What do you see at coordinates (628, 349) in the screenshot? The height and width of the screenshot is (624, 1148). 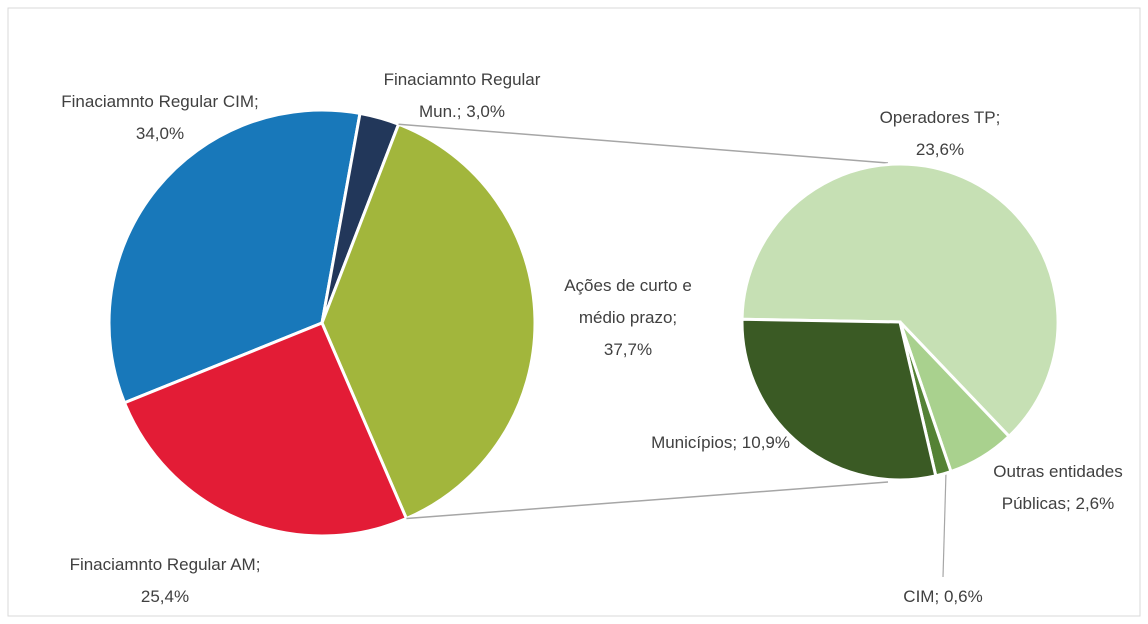 I see `label-value: 37,7%` at bounding box center [628, 349].